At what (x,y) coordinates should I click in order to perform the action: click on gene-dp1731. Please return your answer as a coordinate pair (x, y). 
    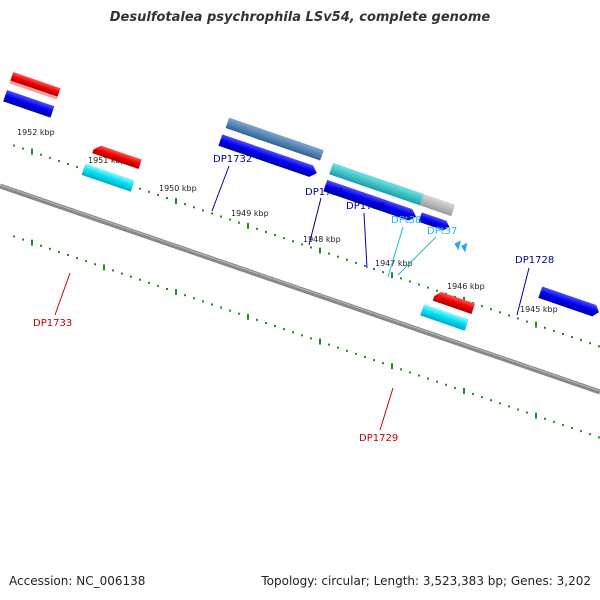
    Looking at the image, I should click on (376, 184).